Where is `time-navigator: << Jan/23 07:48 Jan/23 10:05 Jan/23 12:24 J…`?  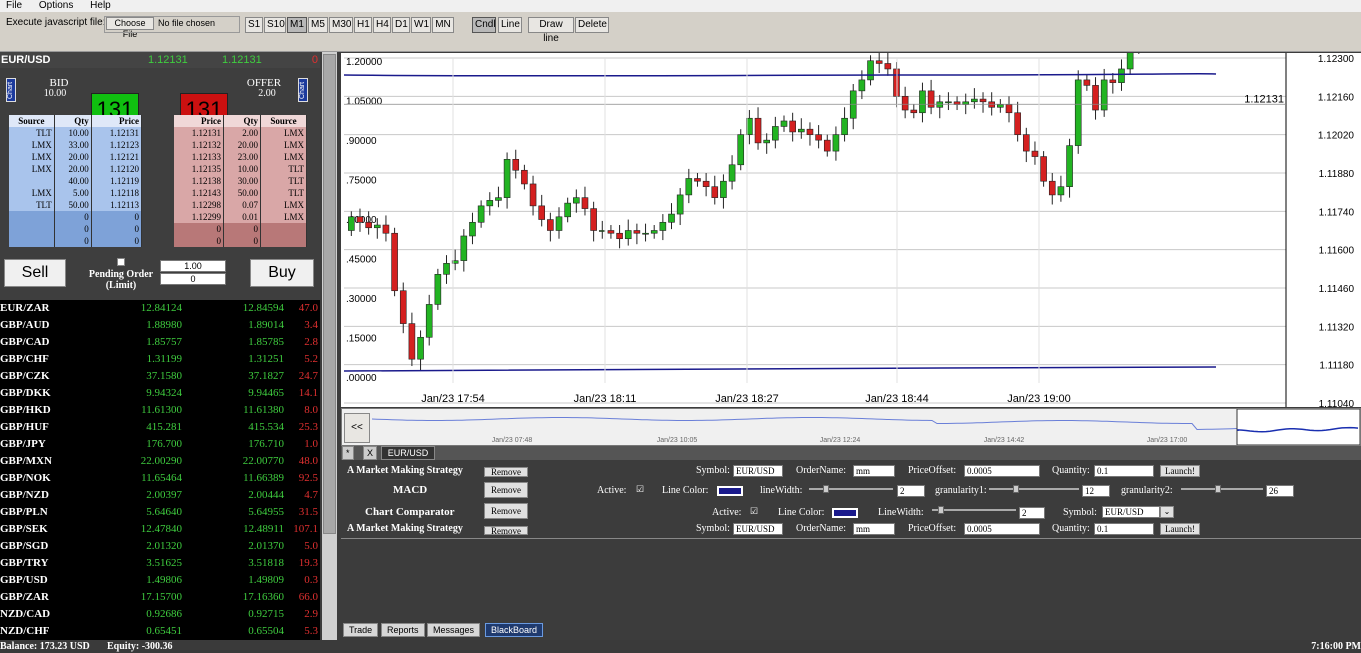 time-navigator: << Jan/23 07:48 Jan/23 10:05 Jan/23 12:24 J… is located at coordinates (851, 427).